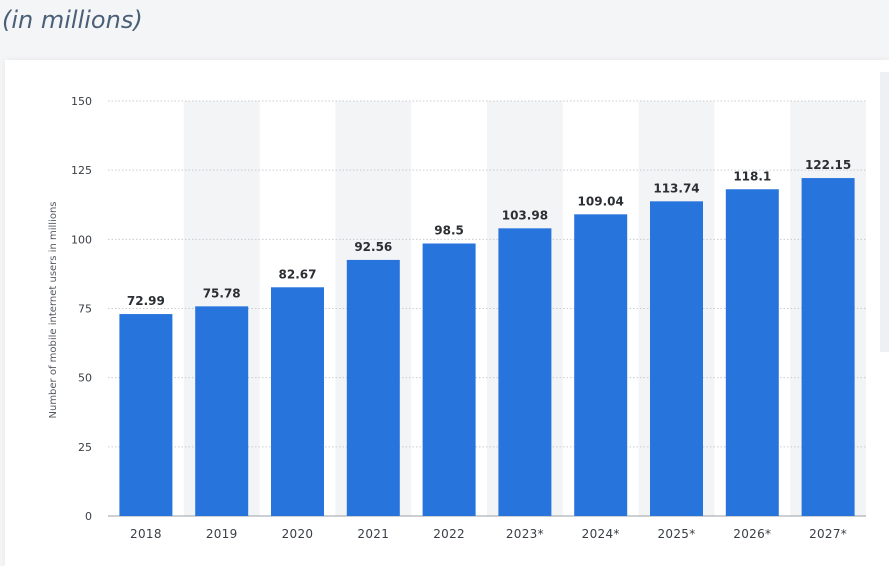 This screenshot has width=889, height=566. What do you see at coordinates (676, 534) in the screenshot?
I see `x-tick-label: 2025*` at bounding box center [676, 534].